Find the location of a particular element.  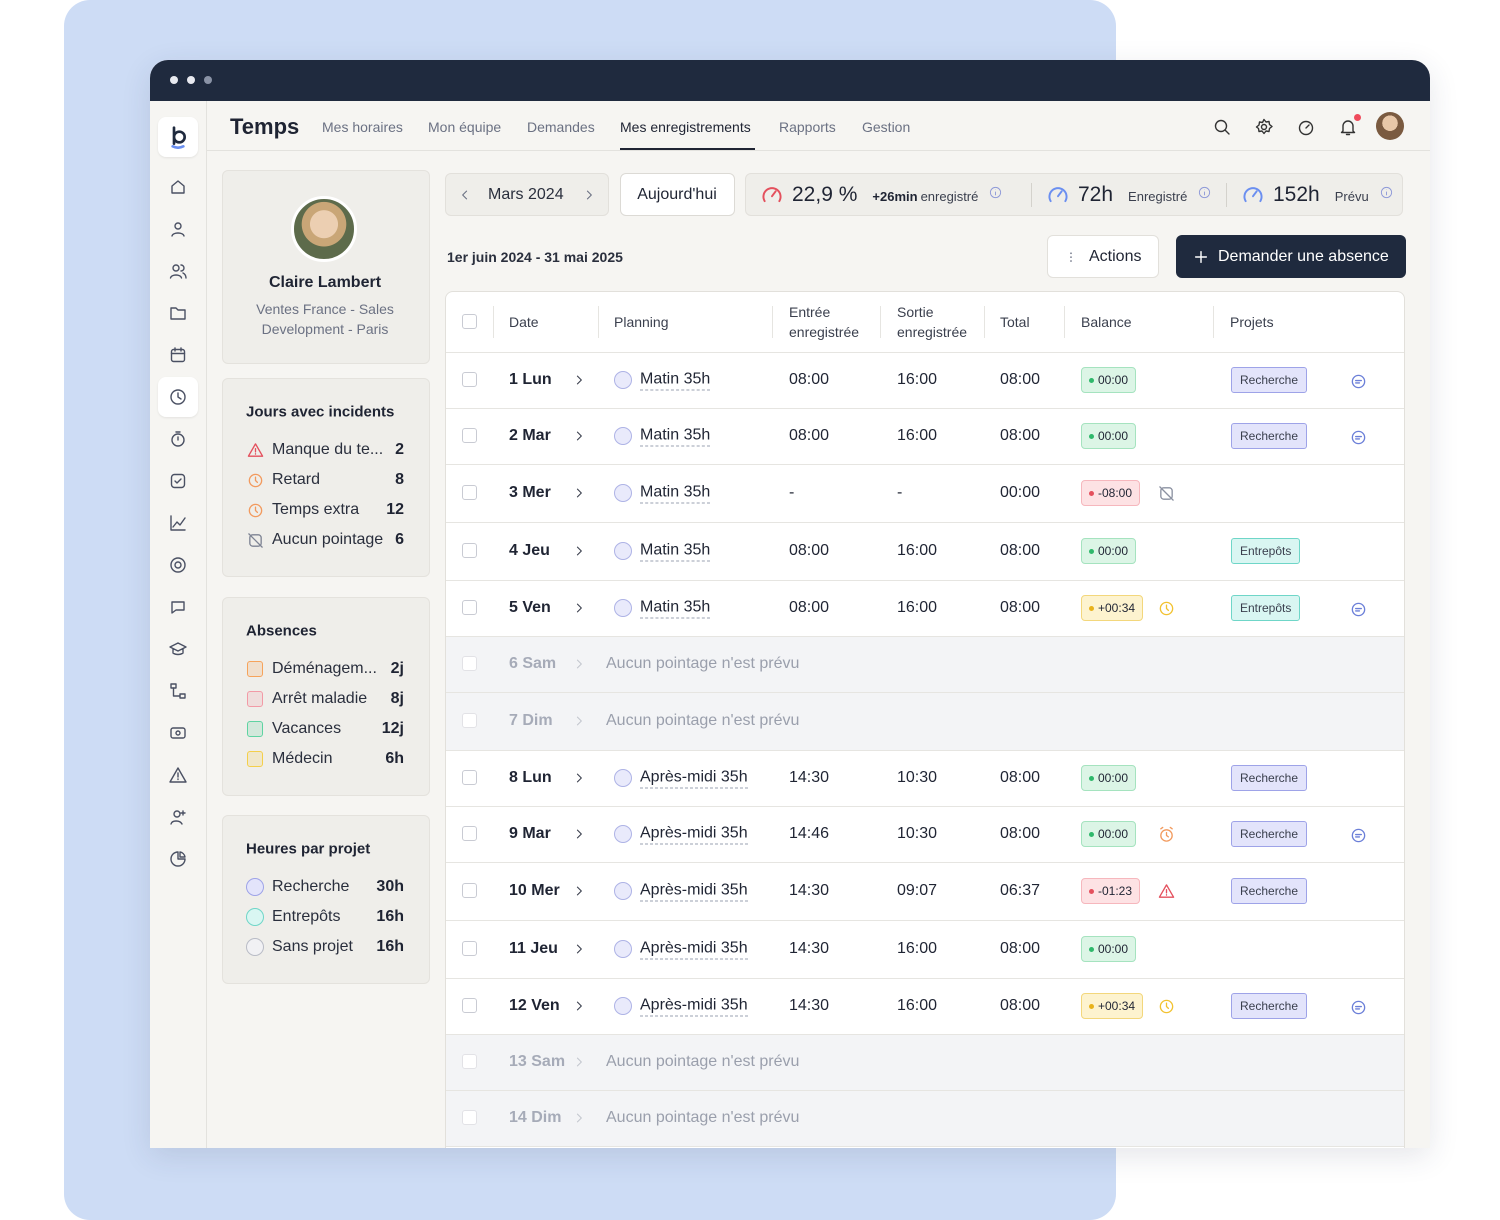

nav-tab: Mon équipe is located at coordinates (465, 127).